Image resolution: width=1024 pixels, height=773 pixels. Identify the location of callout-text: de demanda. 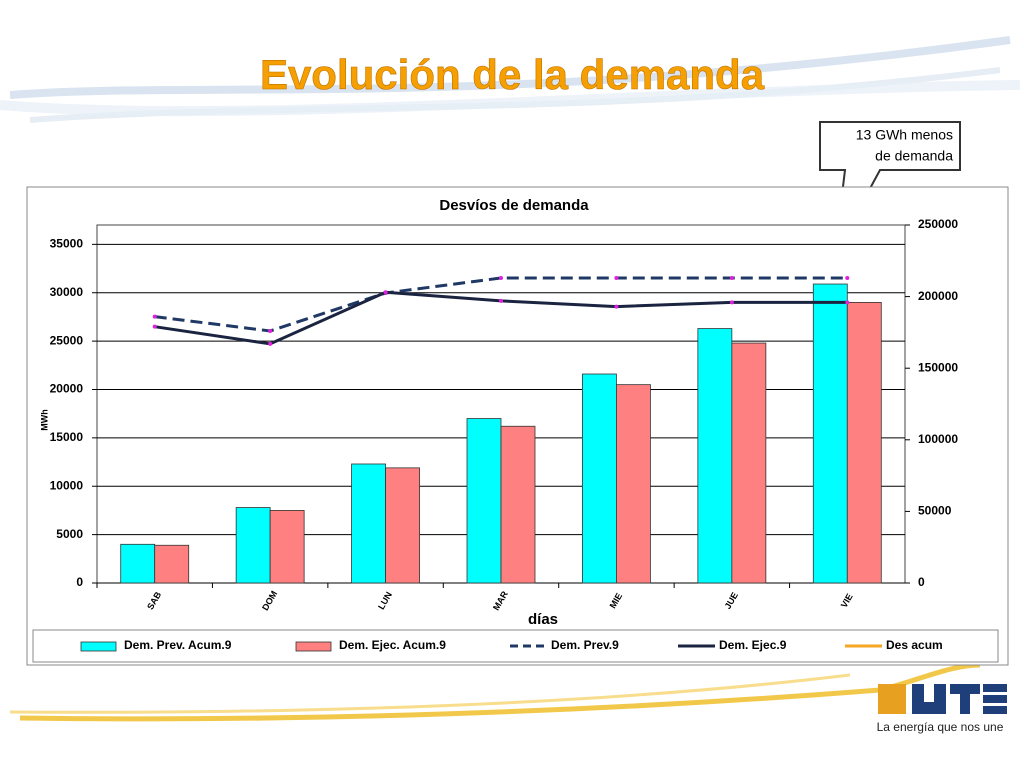
(914, 156).